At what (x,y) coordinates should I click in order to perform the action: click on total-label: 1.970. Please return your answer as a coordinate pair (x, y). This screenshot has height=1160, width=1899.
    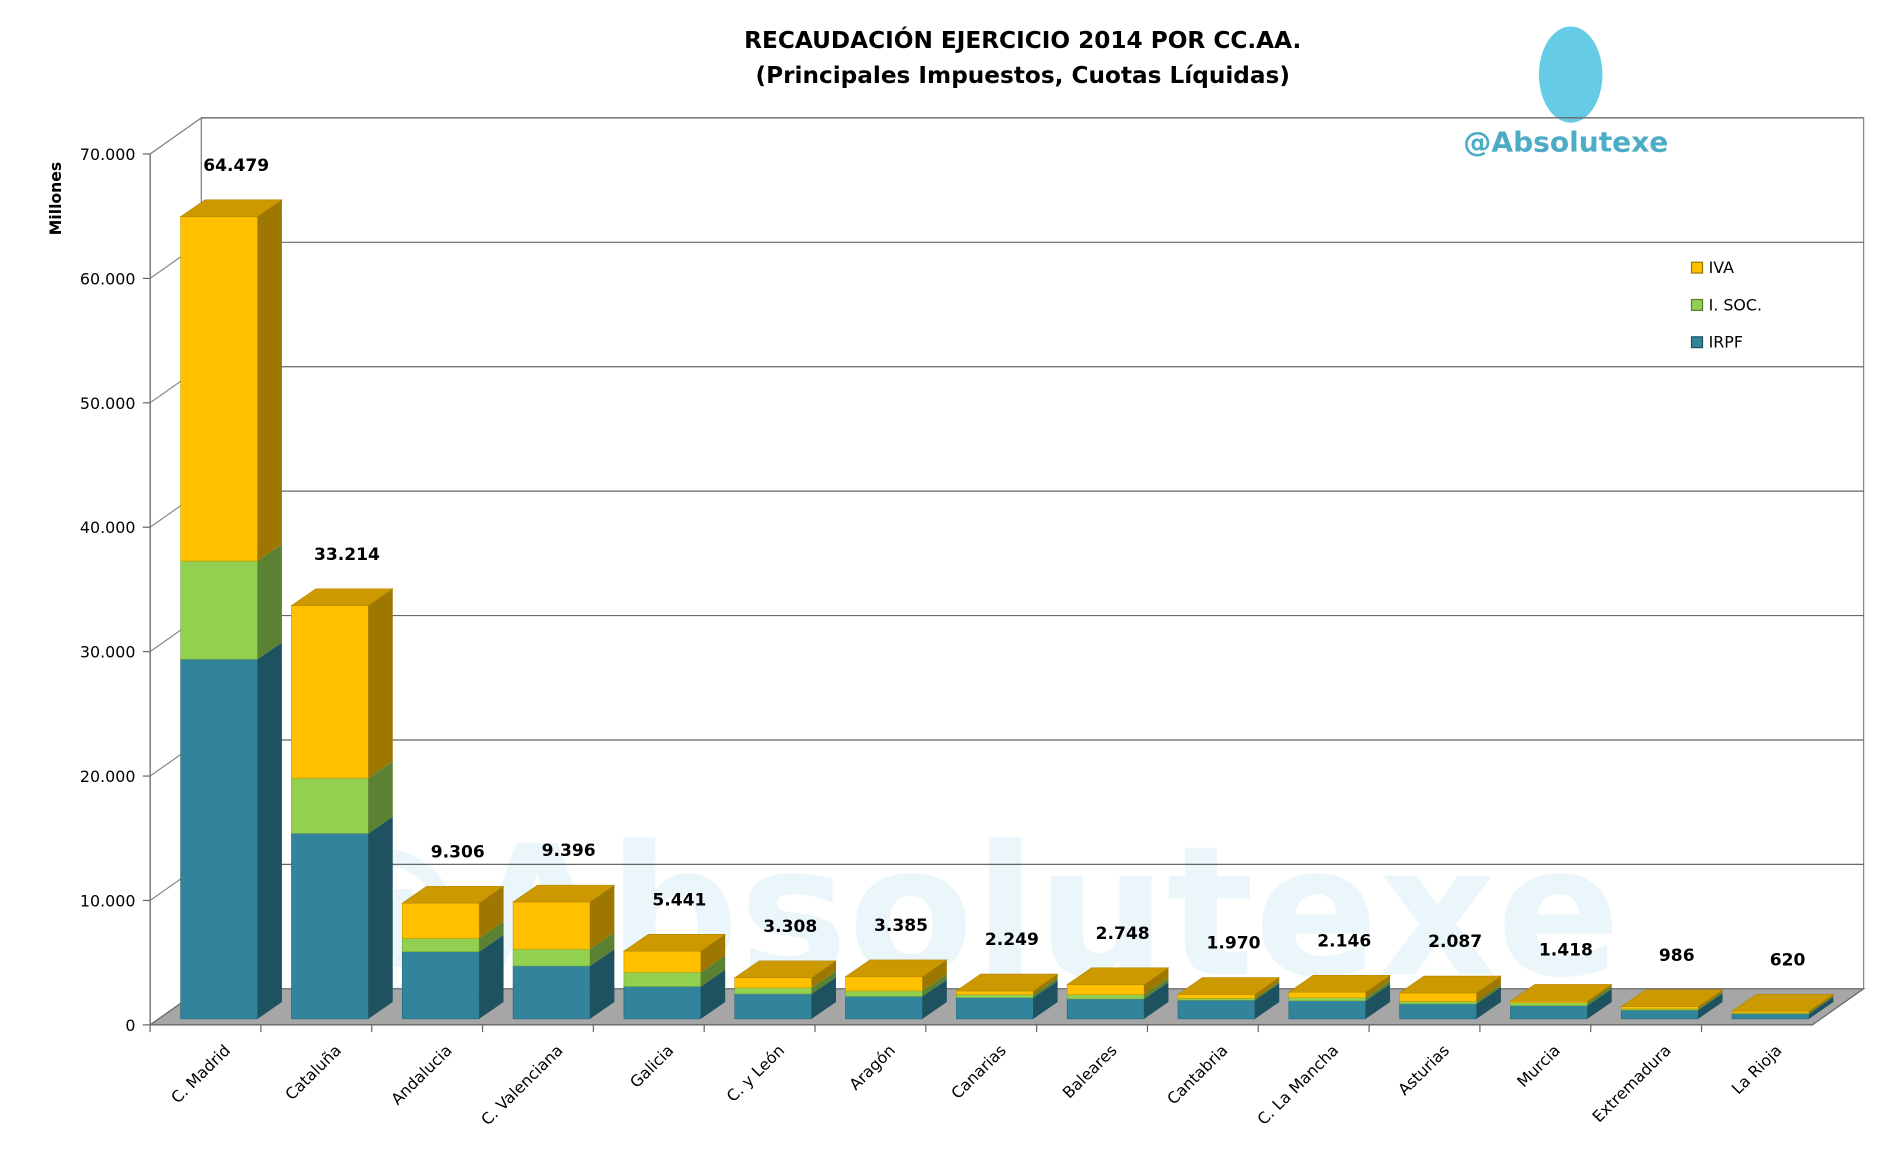
    Looking at the image, I should click on (1233, 943).